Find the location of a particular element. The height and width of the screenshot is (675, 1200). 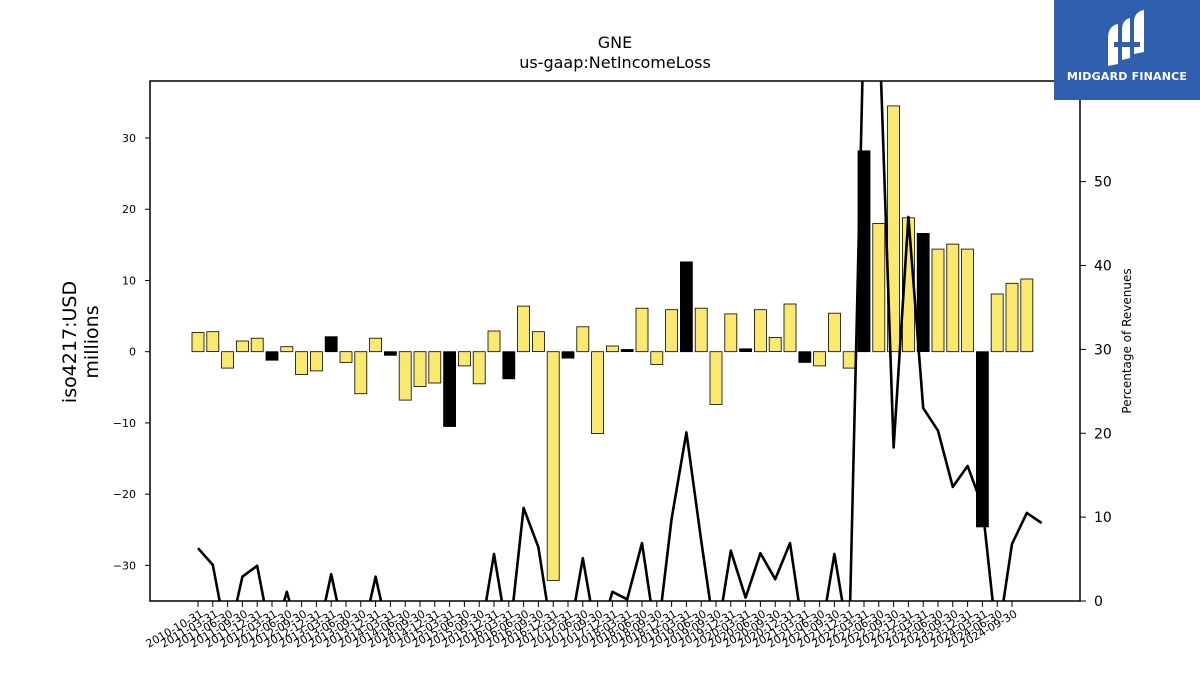

right-tick-label: 20 is located at coordinates (1103, 434).